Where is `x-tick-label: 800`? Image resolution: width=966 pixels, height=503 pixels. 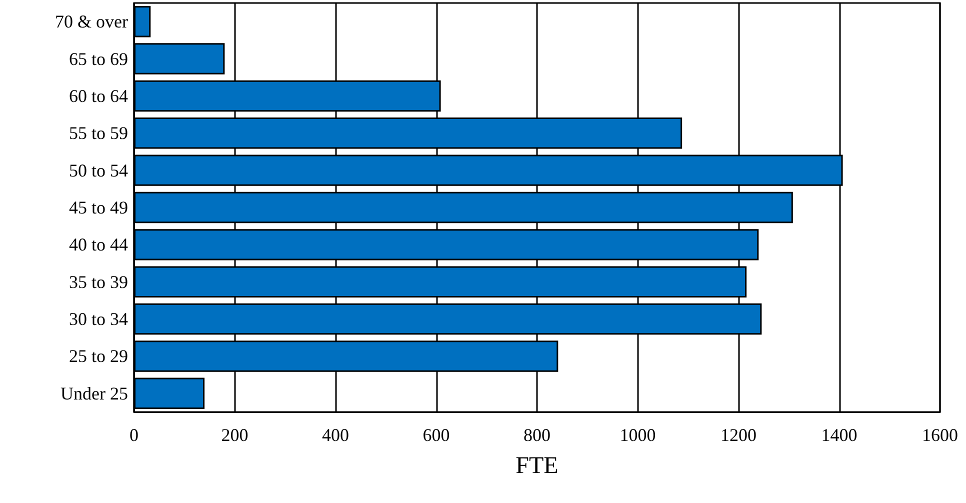
x-tick-label: 800 is located at coordinates (537, 435).